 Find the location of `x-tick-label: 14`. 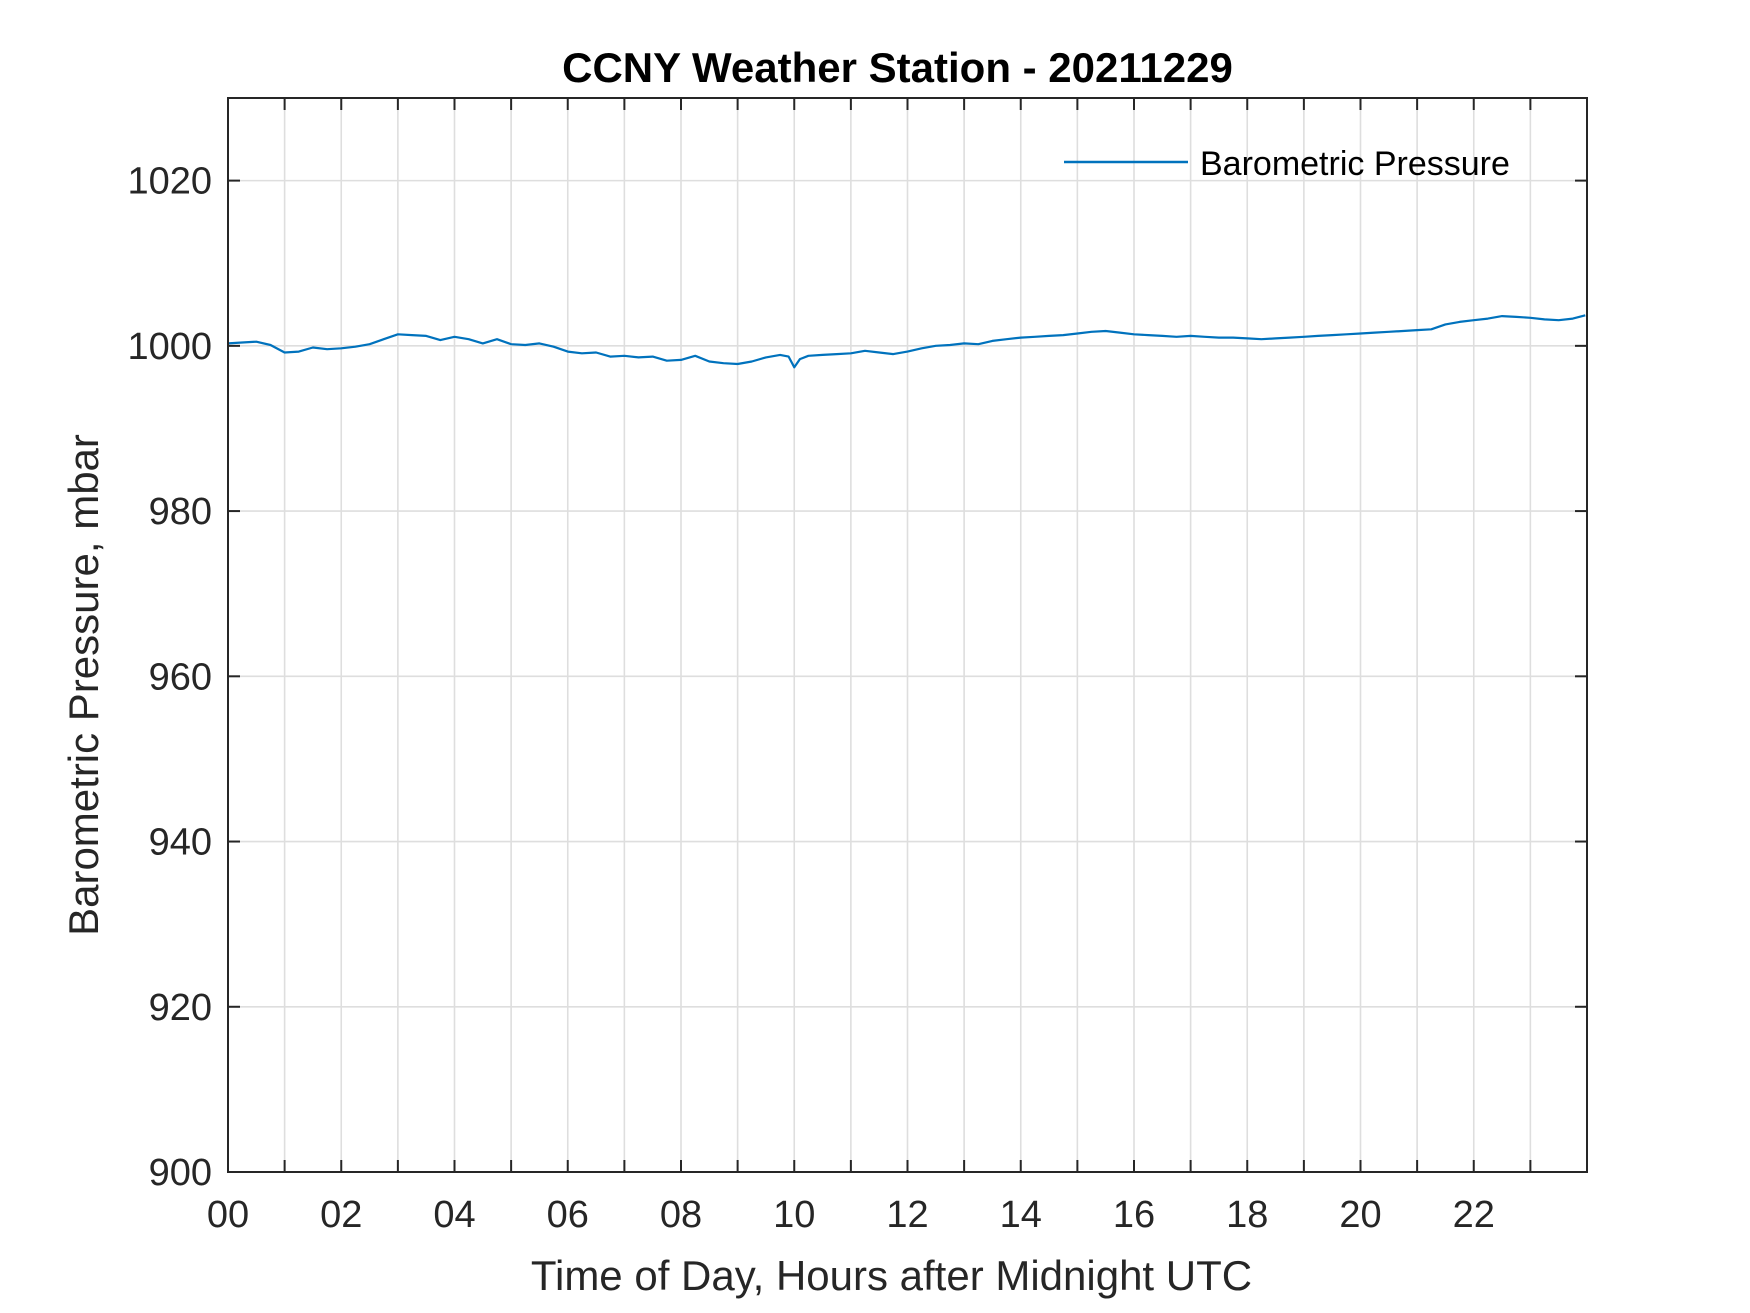

x-tick-label: 14 is located at coordinates (1021, 1215).